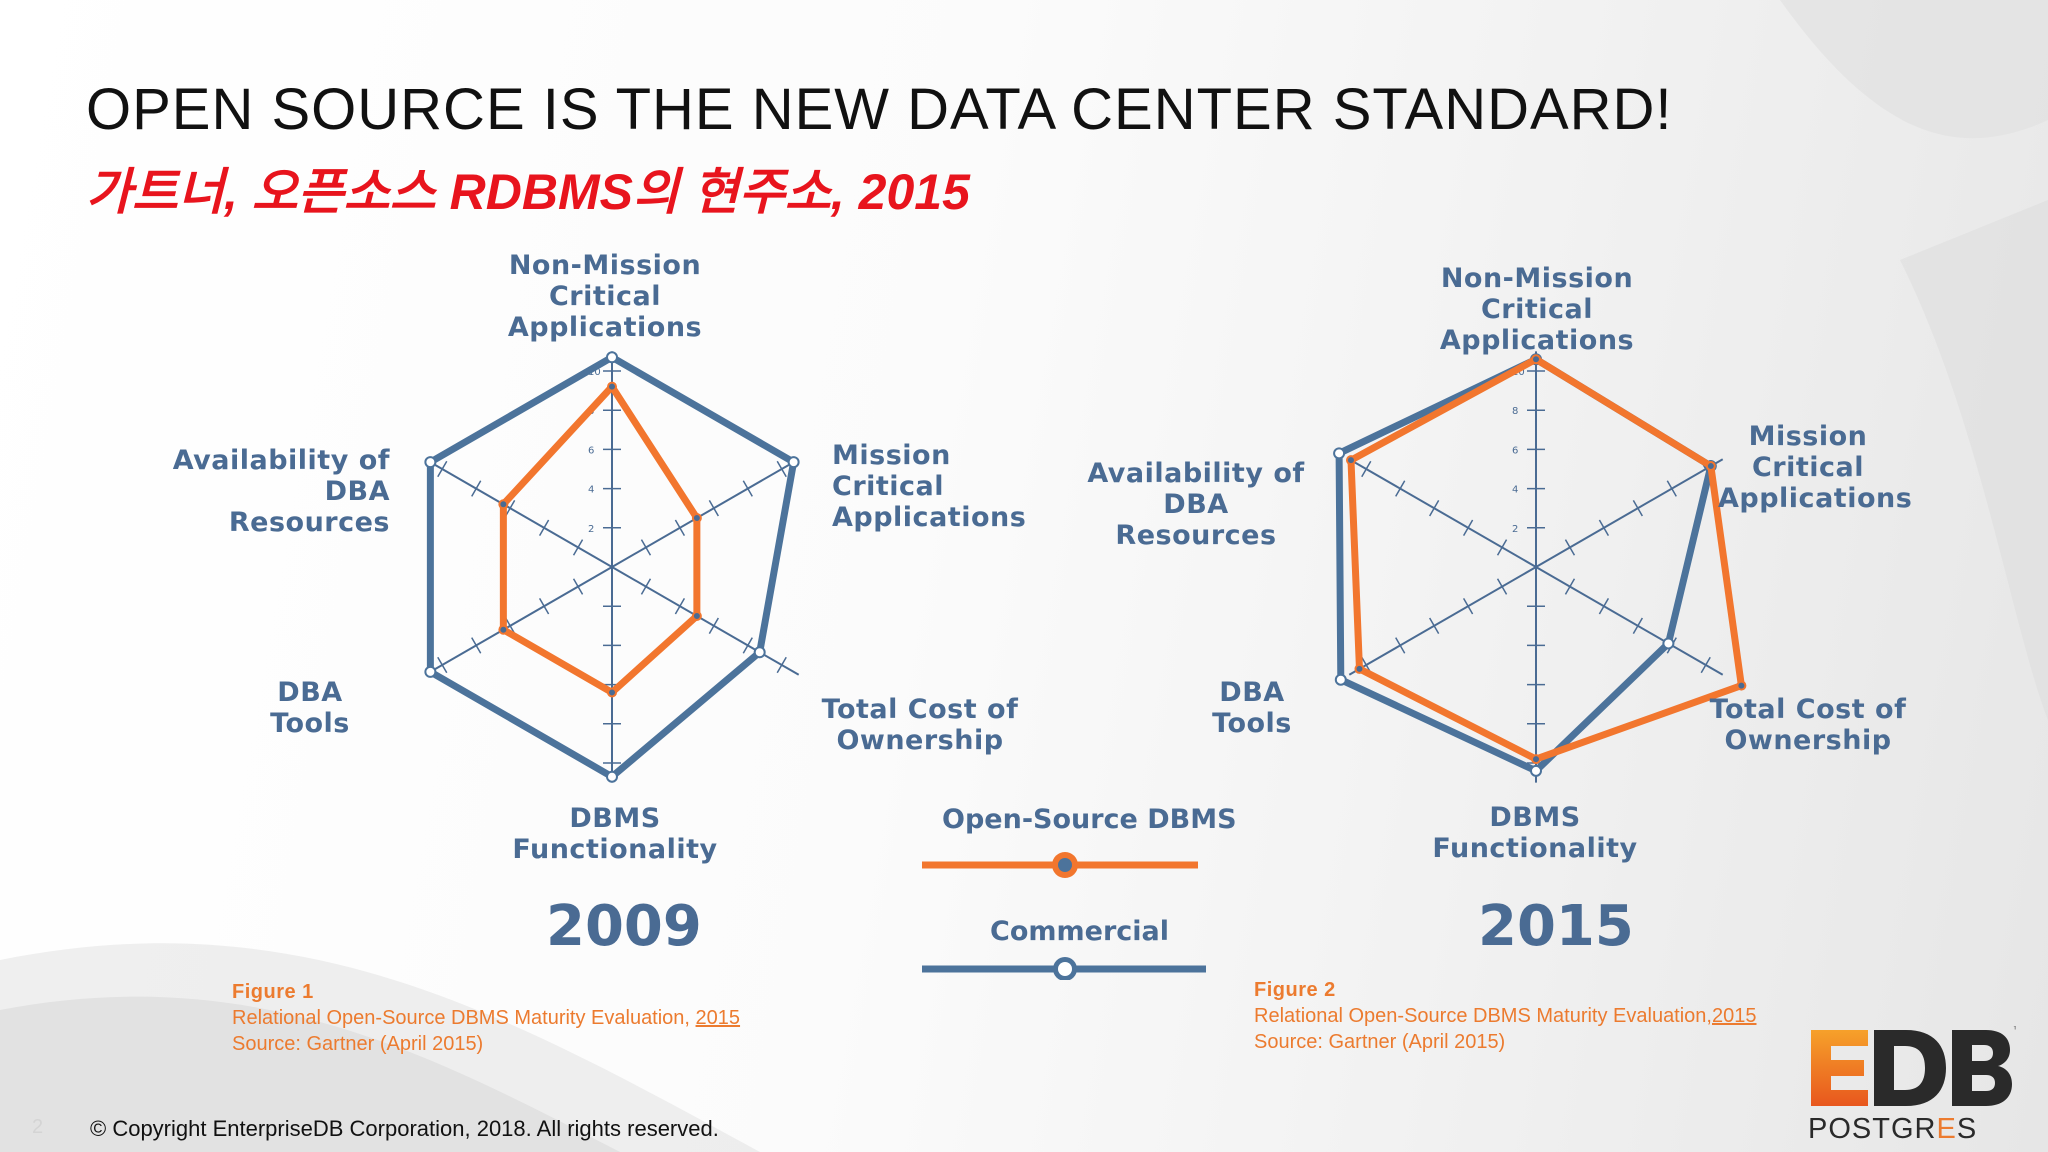 This screenshot has height=1152, width=2048. Describe the element at coordinates (358, 1044) in the screenshot. I see `figure1-source: Source: Gartner (April 2015)` at that location.